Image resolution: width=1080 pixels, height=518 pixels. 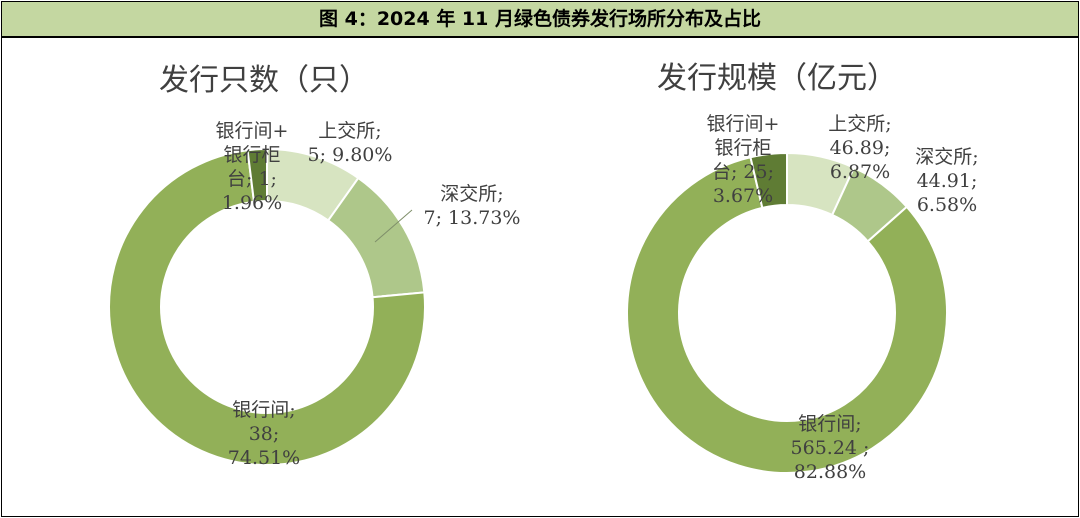 What do you see at coordinates (830, 472) in the screenshot?
I see `data-label-line: 82.88%` at bounding box center [830, 472].